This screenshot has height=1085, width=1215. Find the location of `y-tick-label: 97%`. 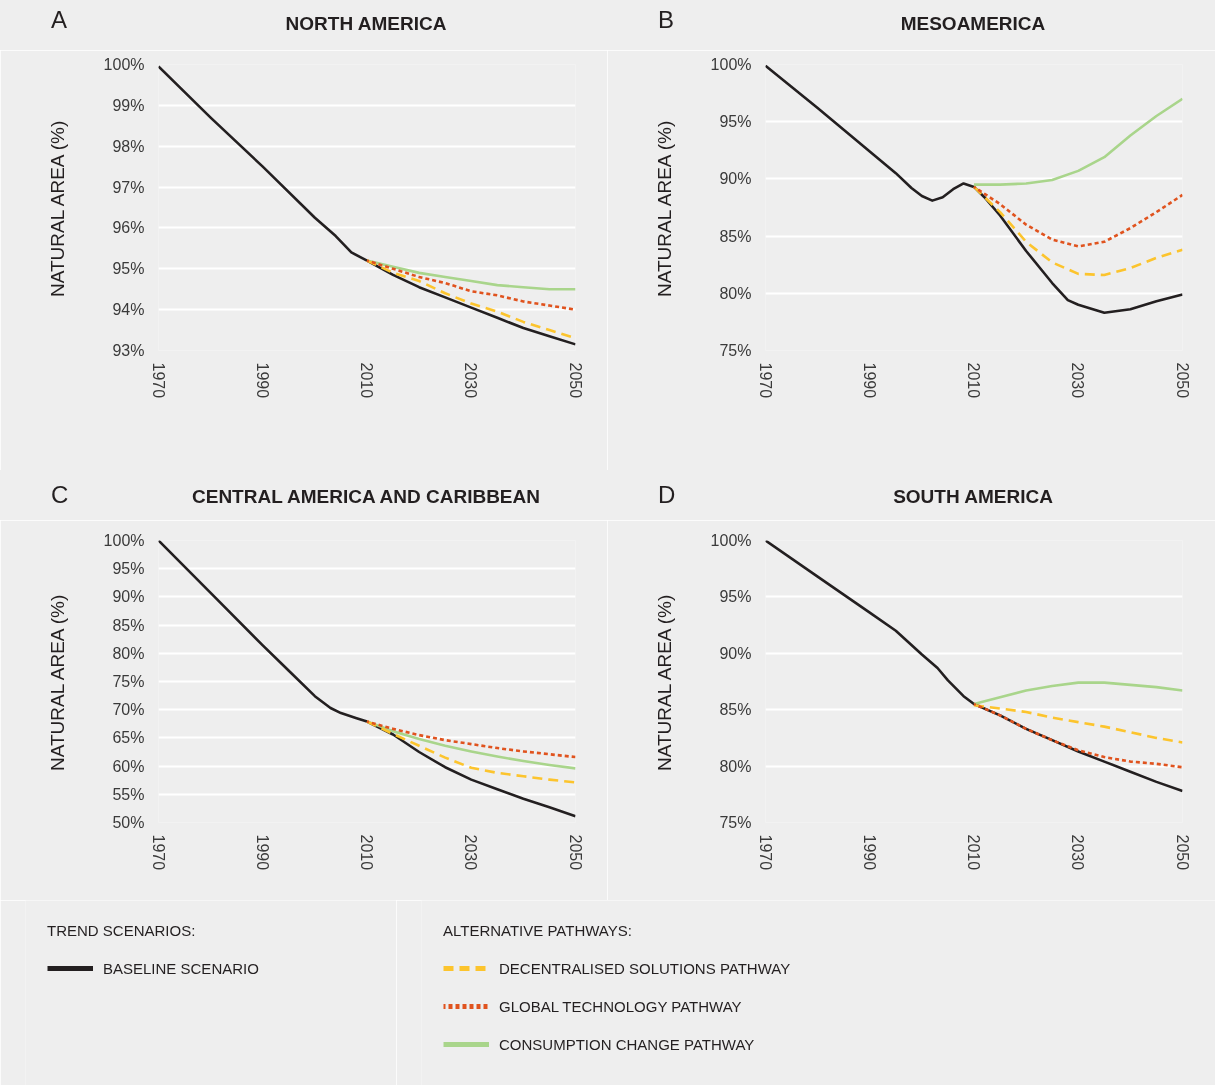

y-tick-label: 97% is located at coordinates (128, 187).